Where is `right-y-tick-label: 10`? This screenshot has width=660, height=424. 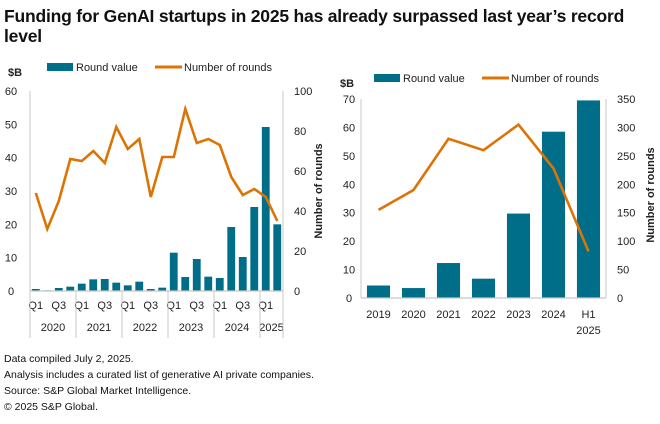
right-y-tick-label: 10 is located at coordinates (349, 271).